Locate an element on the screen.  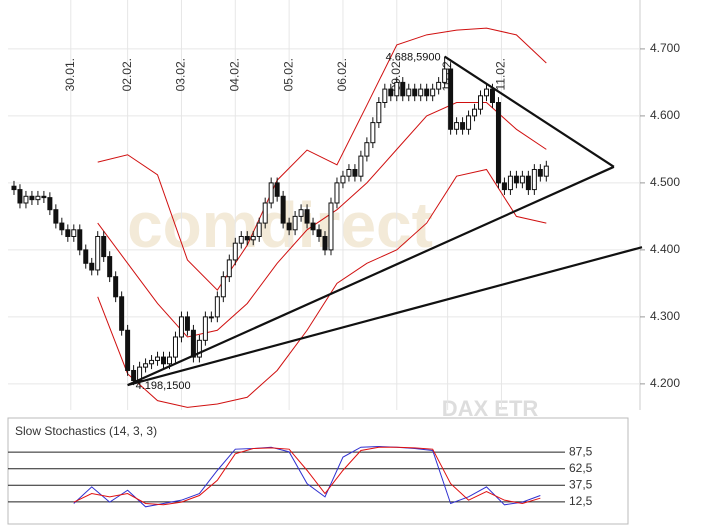
y-tick-label: 4.200 is located at coordinates (665, 383).